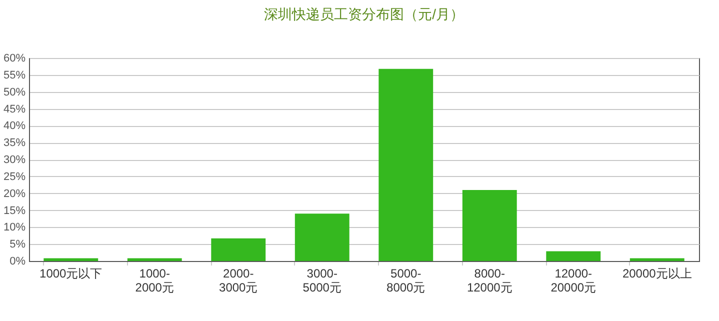 This screenshot has width=719, height=321. Describe the element at coordinates (71, 273) in the screenshot. I see `x-tick-label: 1000元以下` at that location.